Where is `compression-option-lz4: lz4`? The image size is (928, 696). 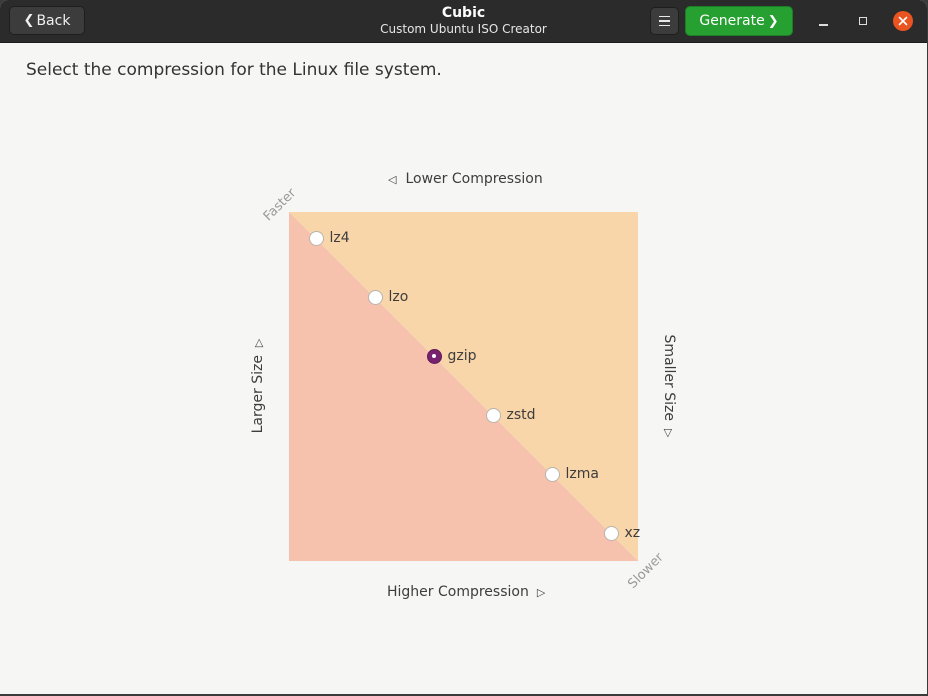
compression-option-lz4: lz4 is located at coordinates (329, 238).